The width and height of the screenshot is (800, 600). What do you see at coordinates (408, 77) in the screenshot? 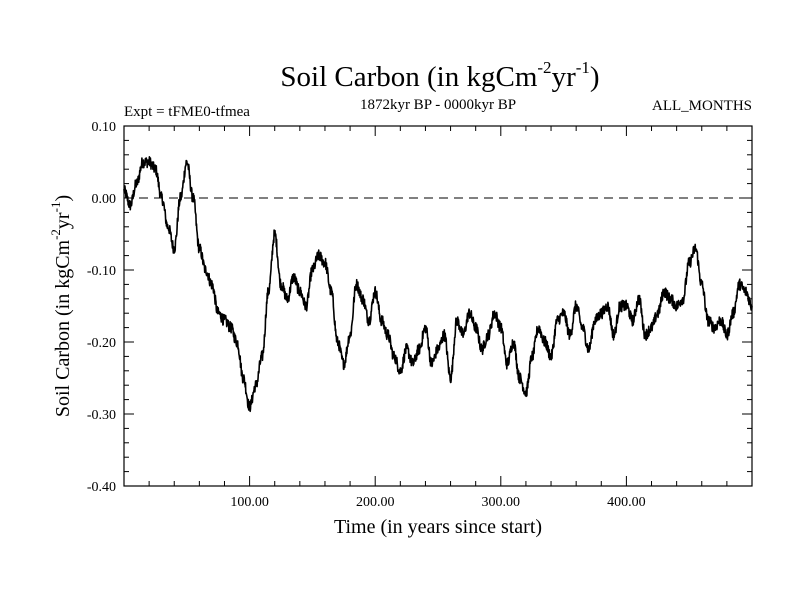
I see `title-main: Soil Carbon (in kgCm` at bounding box center [408, 77].